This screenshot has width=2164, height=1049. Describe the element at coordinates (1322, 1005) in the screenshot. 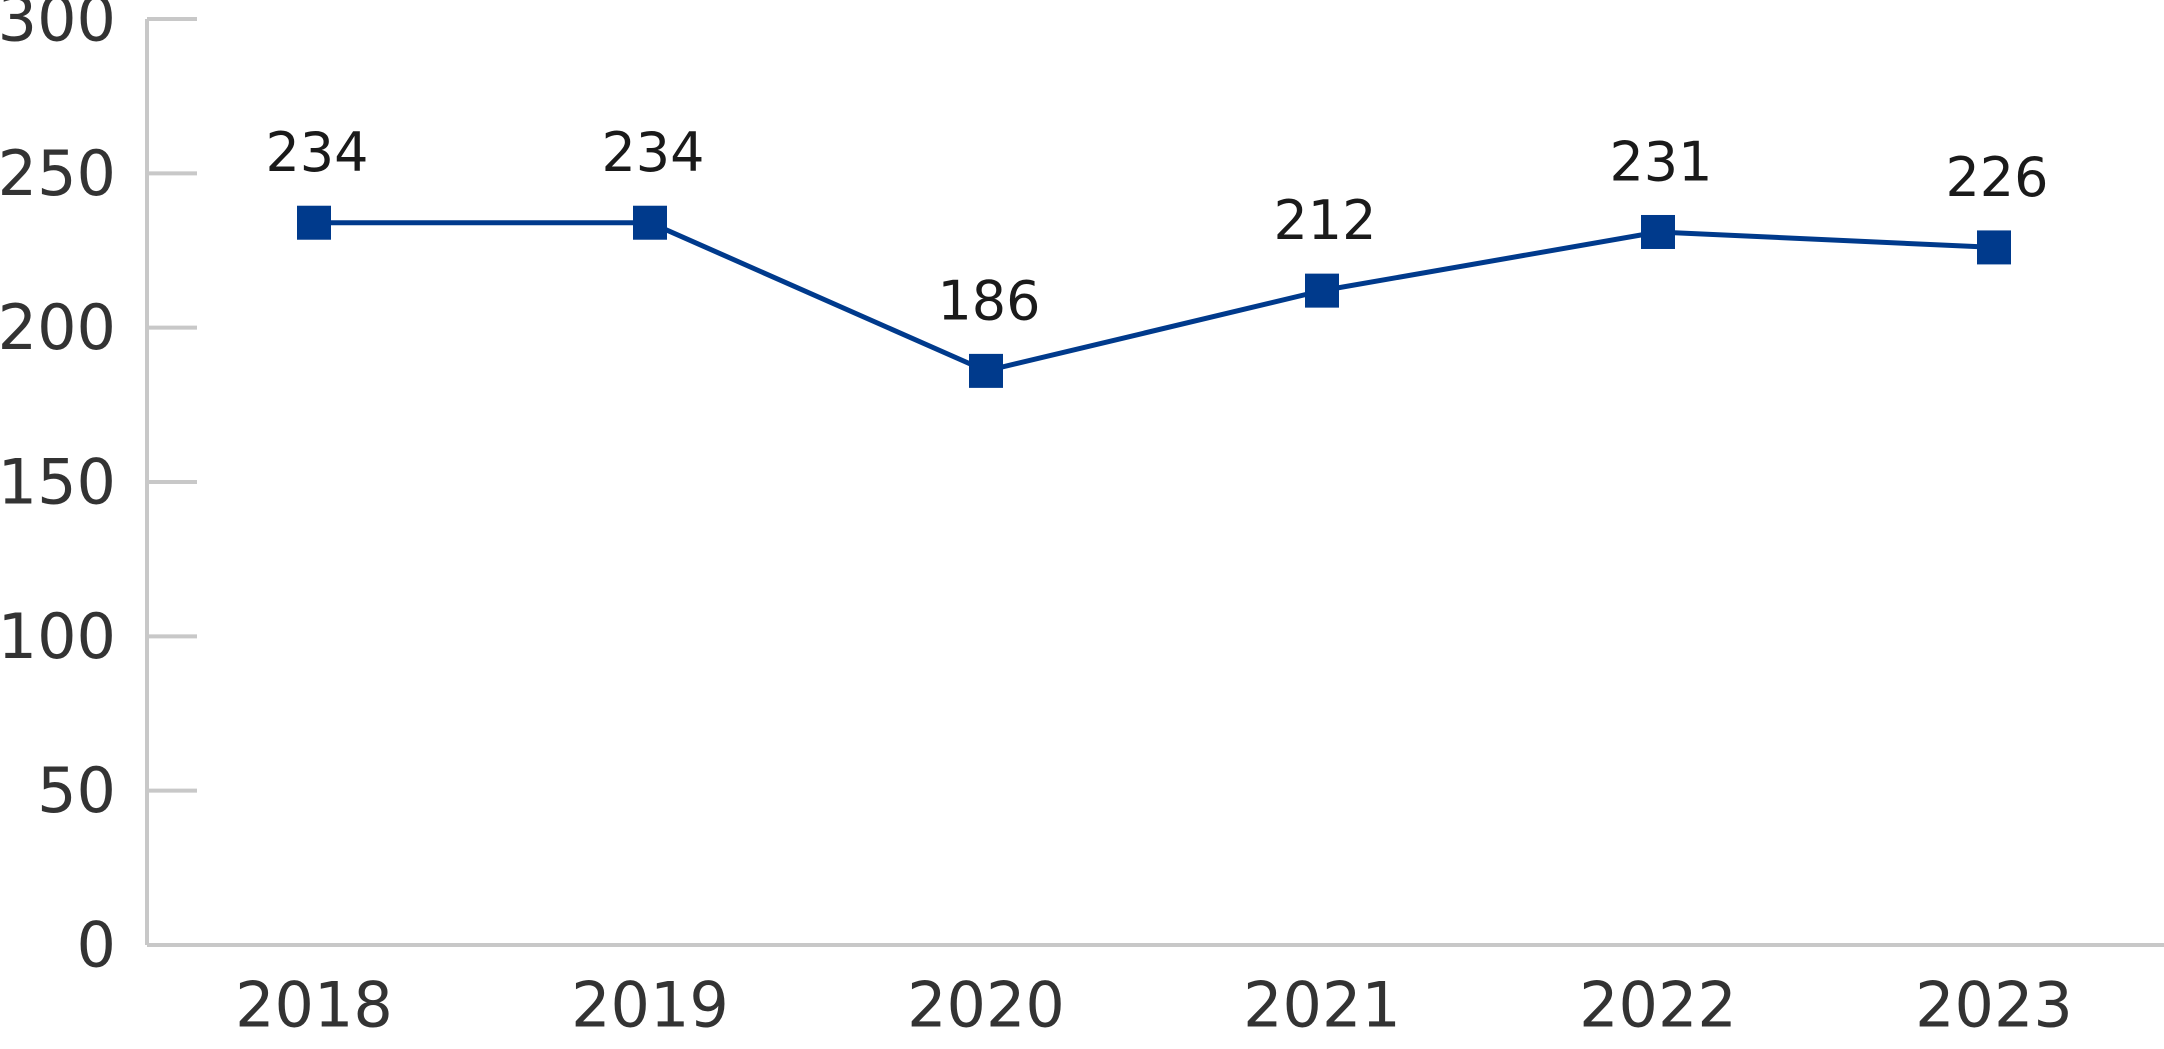

I see `x-tick-label: 2021` at that location.